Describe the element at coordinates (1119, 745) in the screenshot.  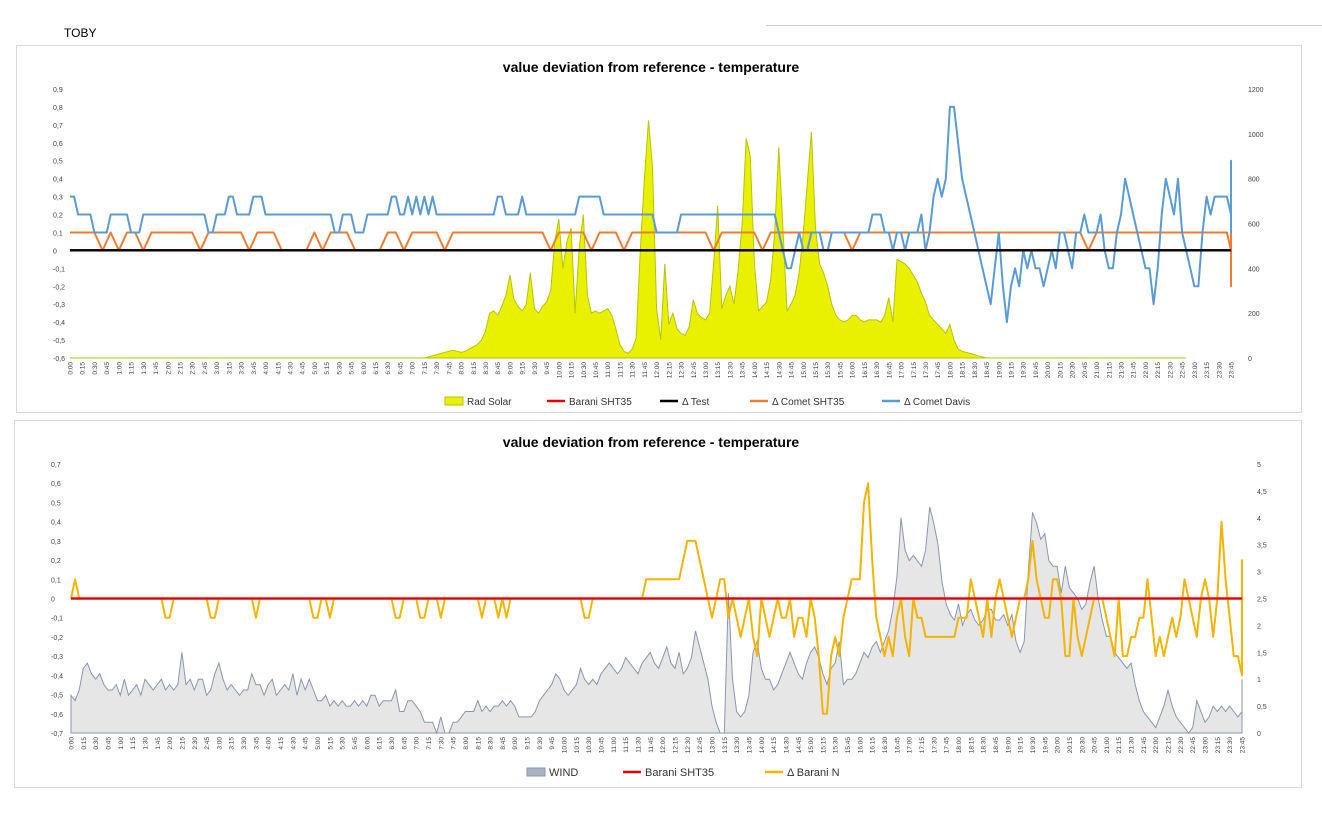
I see `x-tick-label: 21:15` at that location.